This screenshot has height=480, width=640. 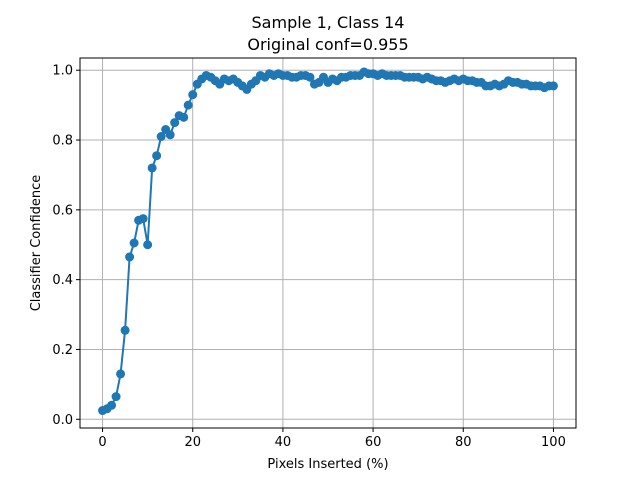 I want to click on x-tick-label: 0, so click(x=102, y=442).